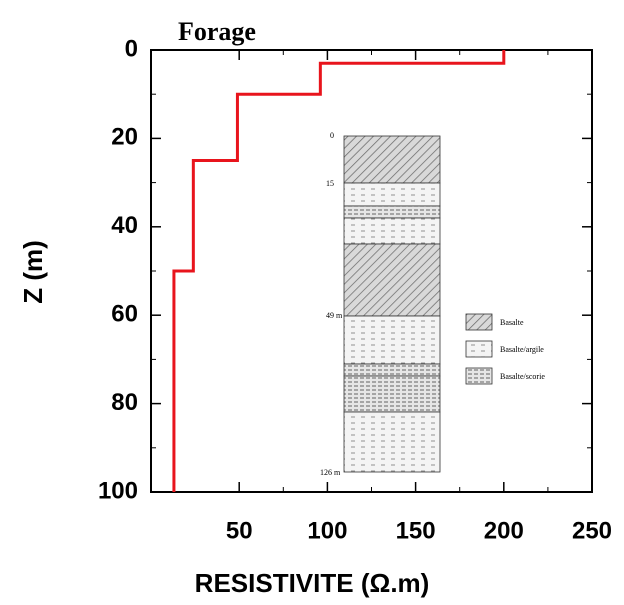 Image resolution: width=624 pixels, height=605 pixels. I want to click on depth-label: 0, so click(332, 135).